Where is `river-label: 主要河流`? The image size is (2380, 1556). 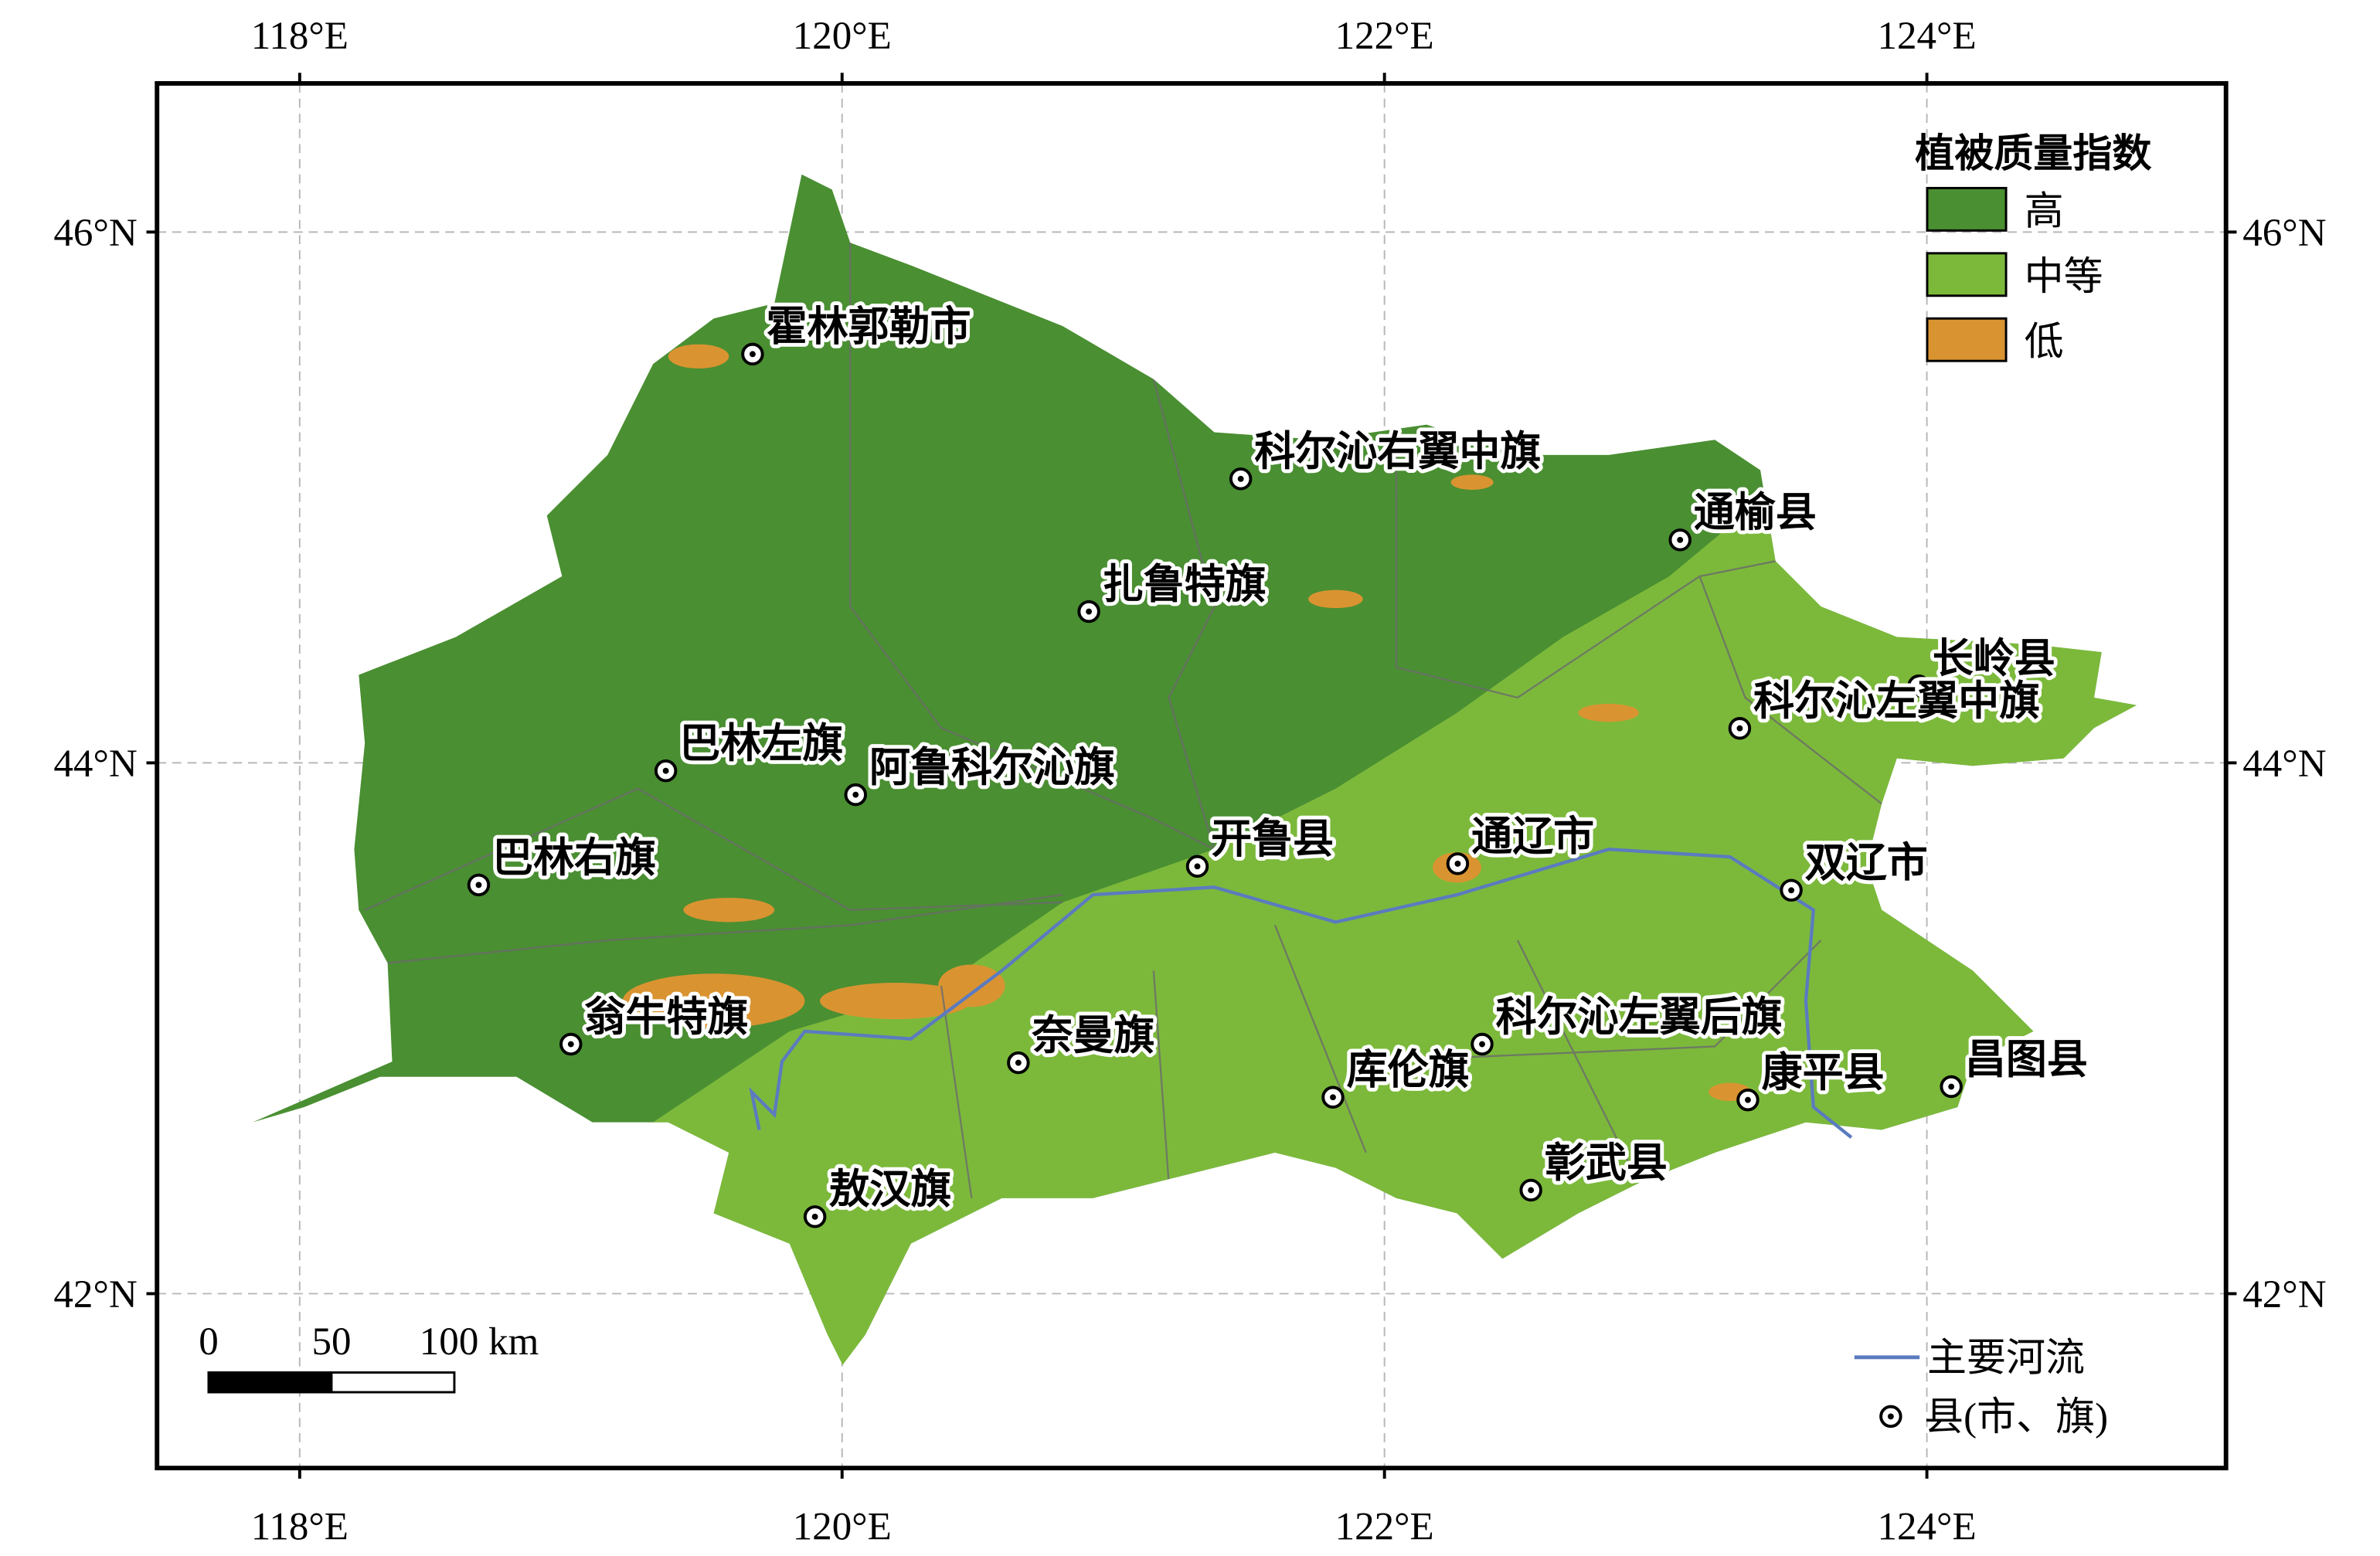
river-label: 主要河流 is located at coordinates (2006, 1359).